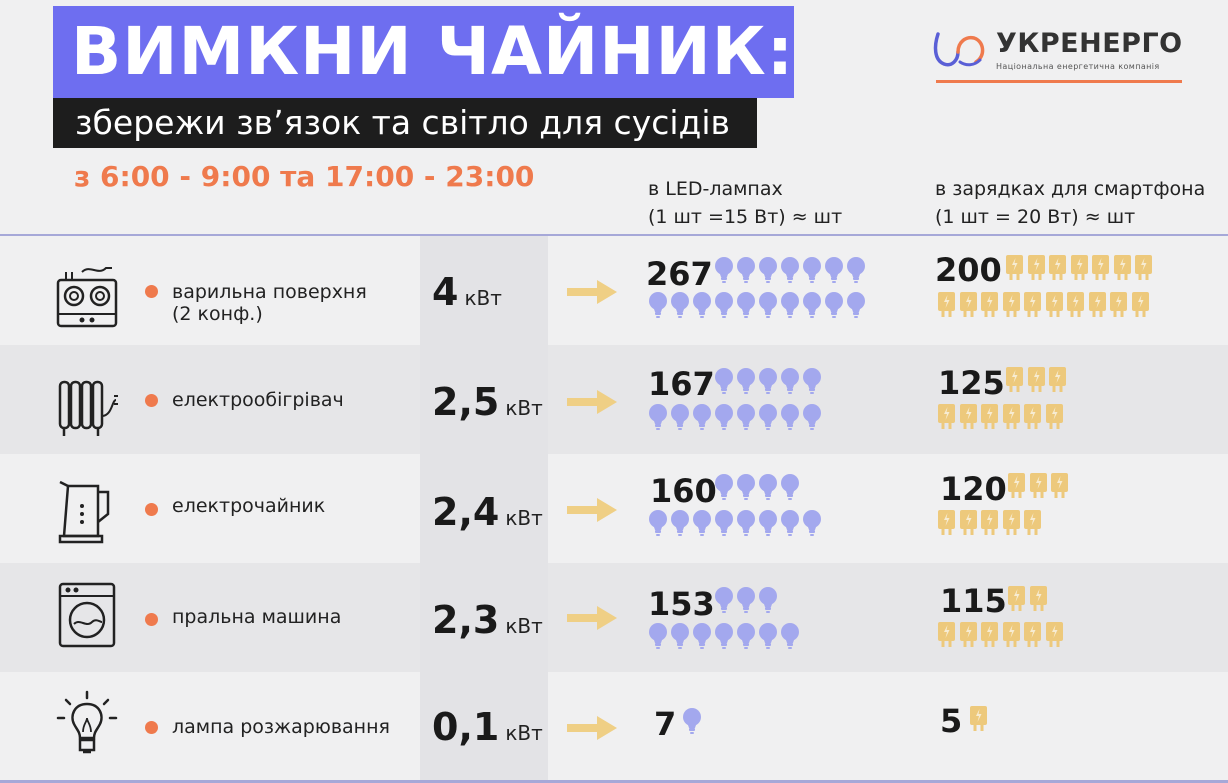 The image size is (1228, 783). Describe the element at coordinates (466, 727) in the screenshot. I see `power-number: 0,1` at that location.